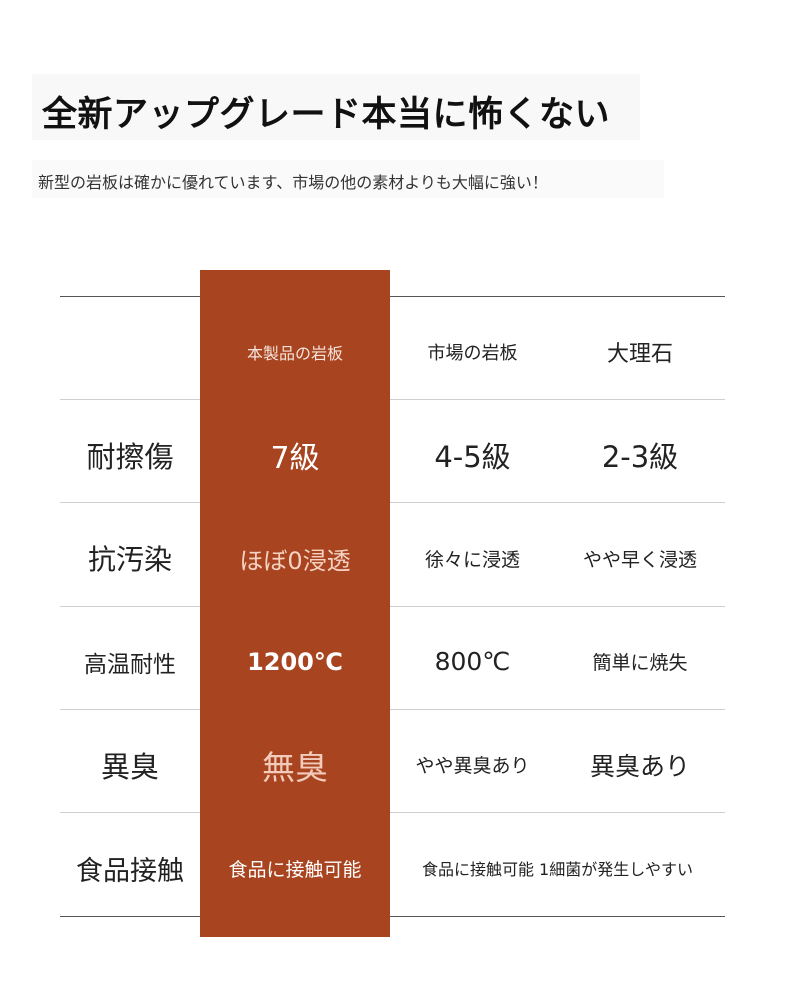 This screenshot has height=999, width=790. Describe the element at coordinates (295, 661) in the screenshot. I see `our-product-value: 1200℃` at that location.